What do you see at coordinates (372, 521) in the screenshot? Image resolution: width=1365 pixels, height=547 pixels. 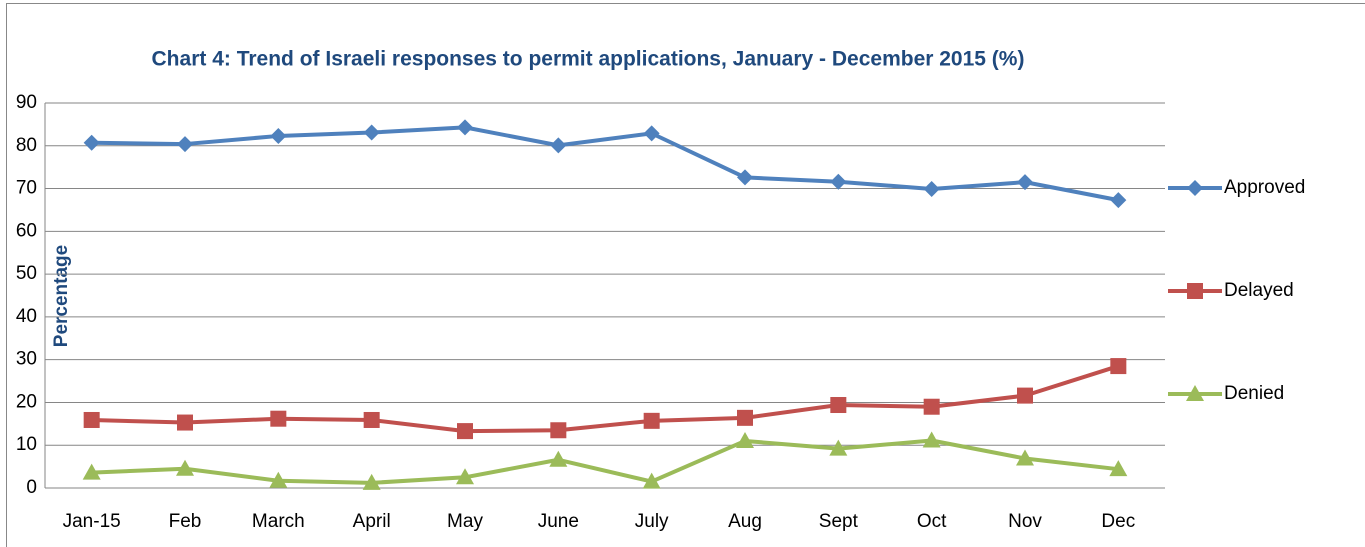 I see `x-tick-label: April` at bounding box center [372, 521].